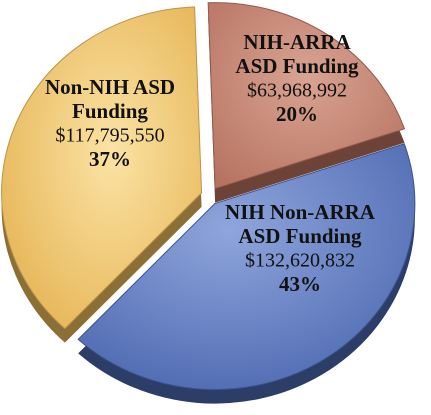 Image resolution: width=431 pixels, height=415 pixels. I want to click on slice-label-amount: $63,968,992, so click(297, 91).